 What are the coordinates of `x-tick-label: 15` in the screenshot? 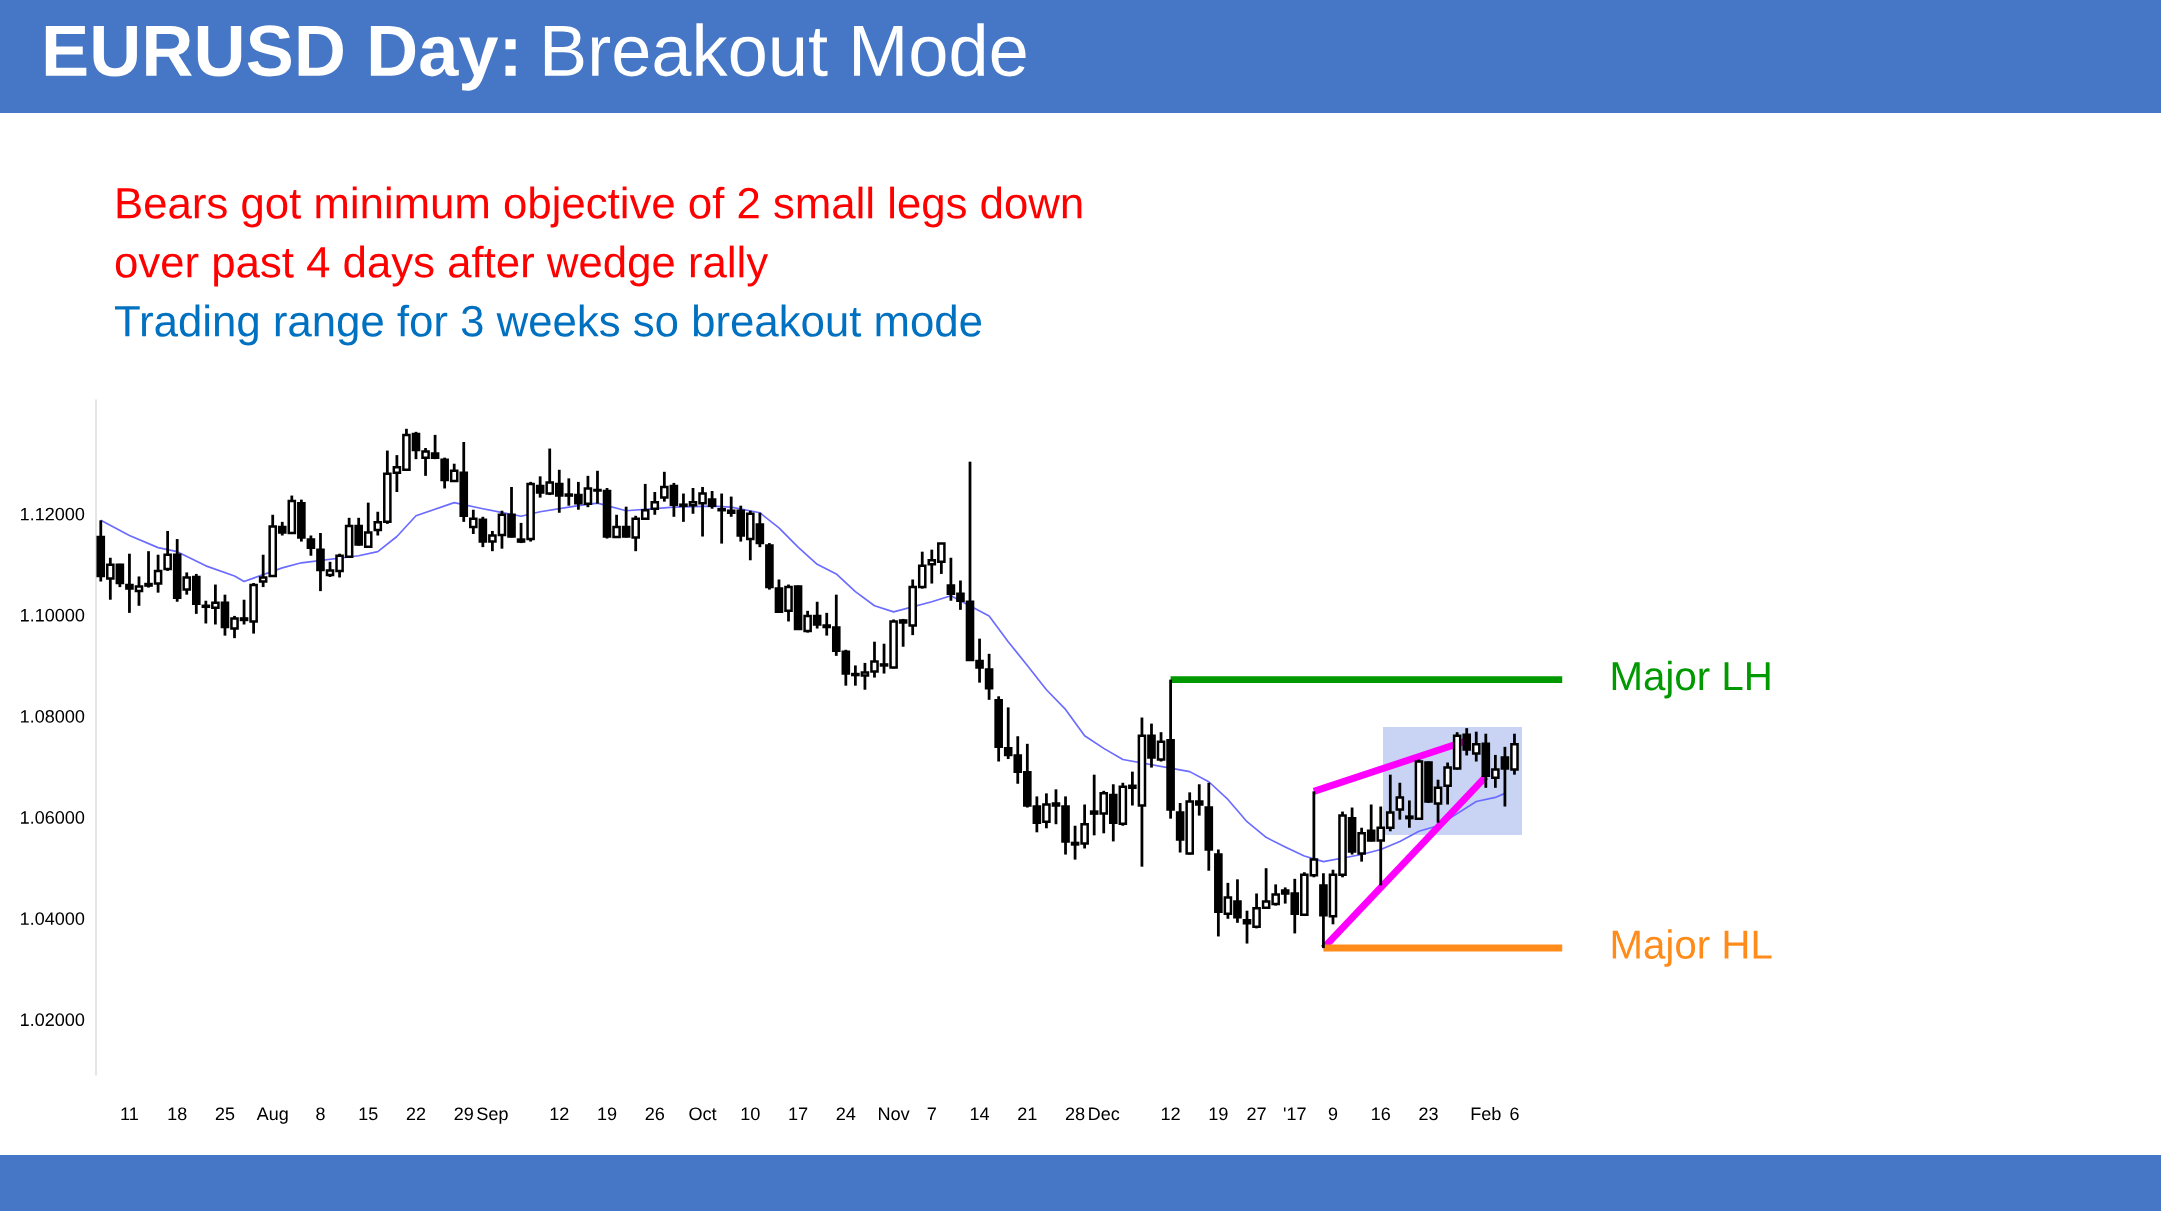 It's located at (368, 1114).